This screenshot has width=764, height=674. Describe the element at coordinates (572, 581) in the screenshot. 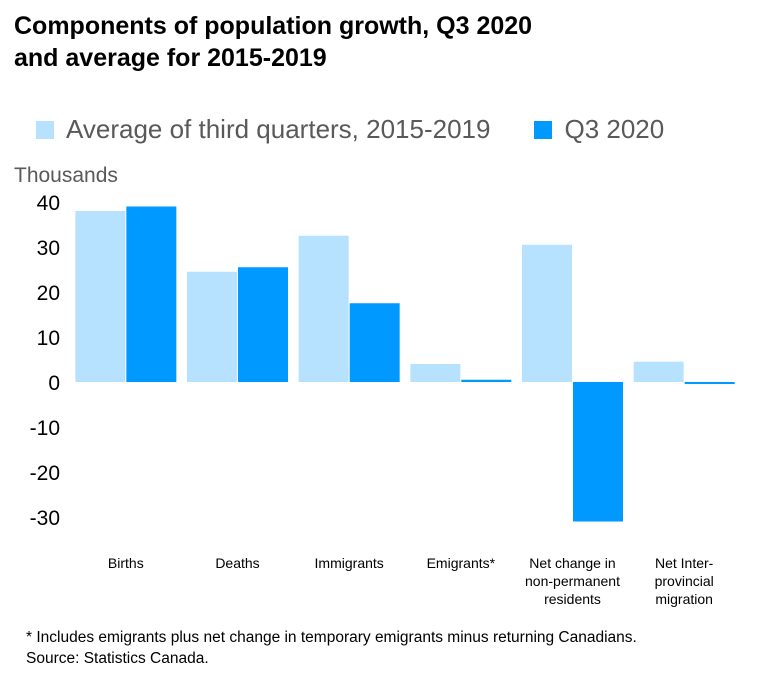

I see `x-tick-label: non-permanent` at that location.